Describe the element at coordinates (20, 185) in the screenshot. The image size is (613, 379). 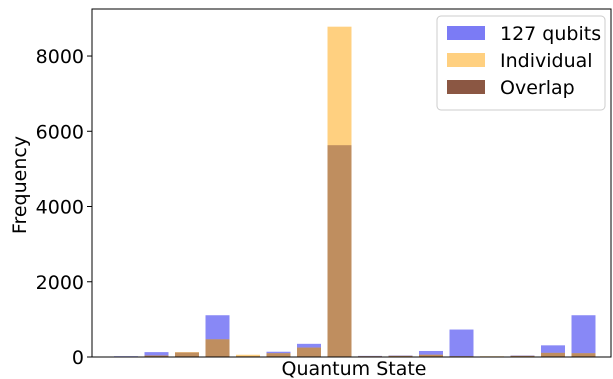
I see `y-axis-label: Frequency` at that location.